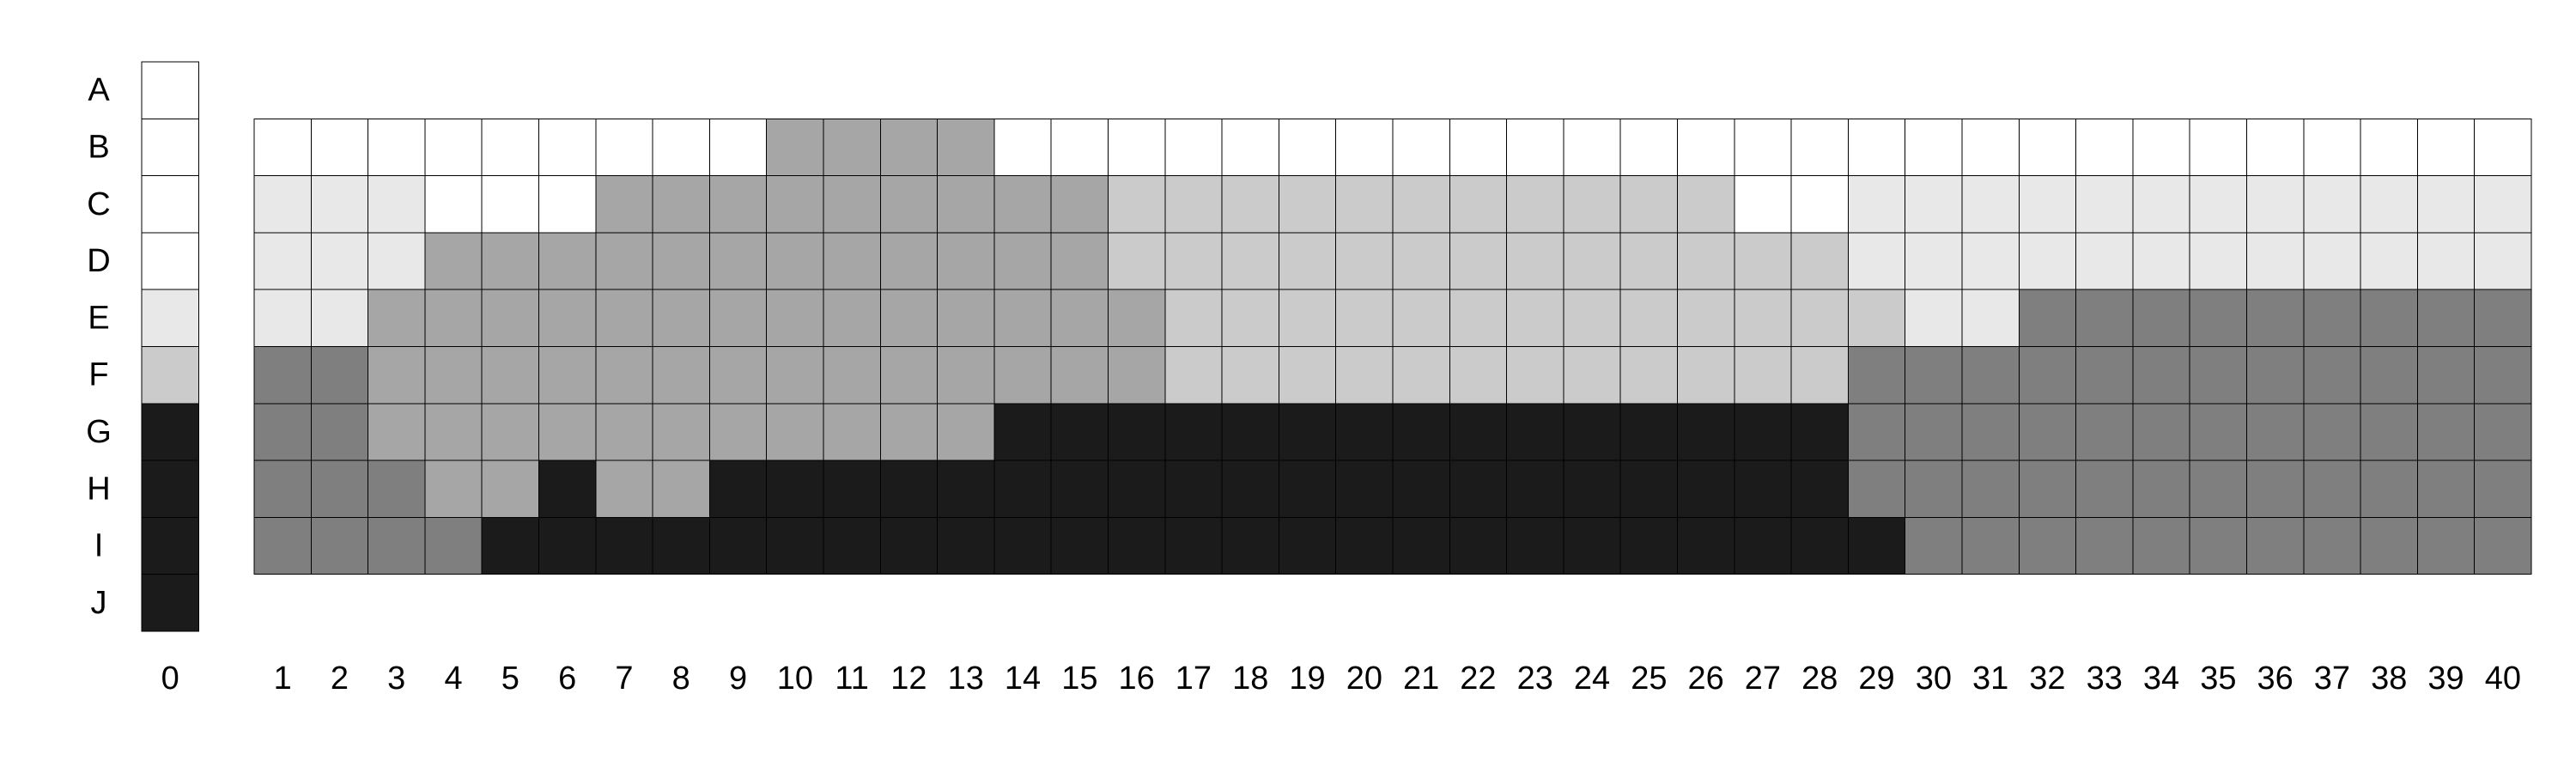 This screenshot has width=2576, height=773. I want to click on key-cell-g, so click(170, 432).